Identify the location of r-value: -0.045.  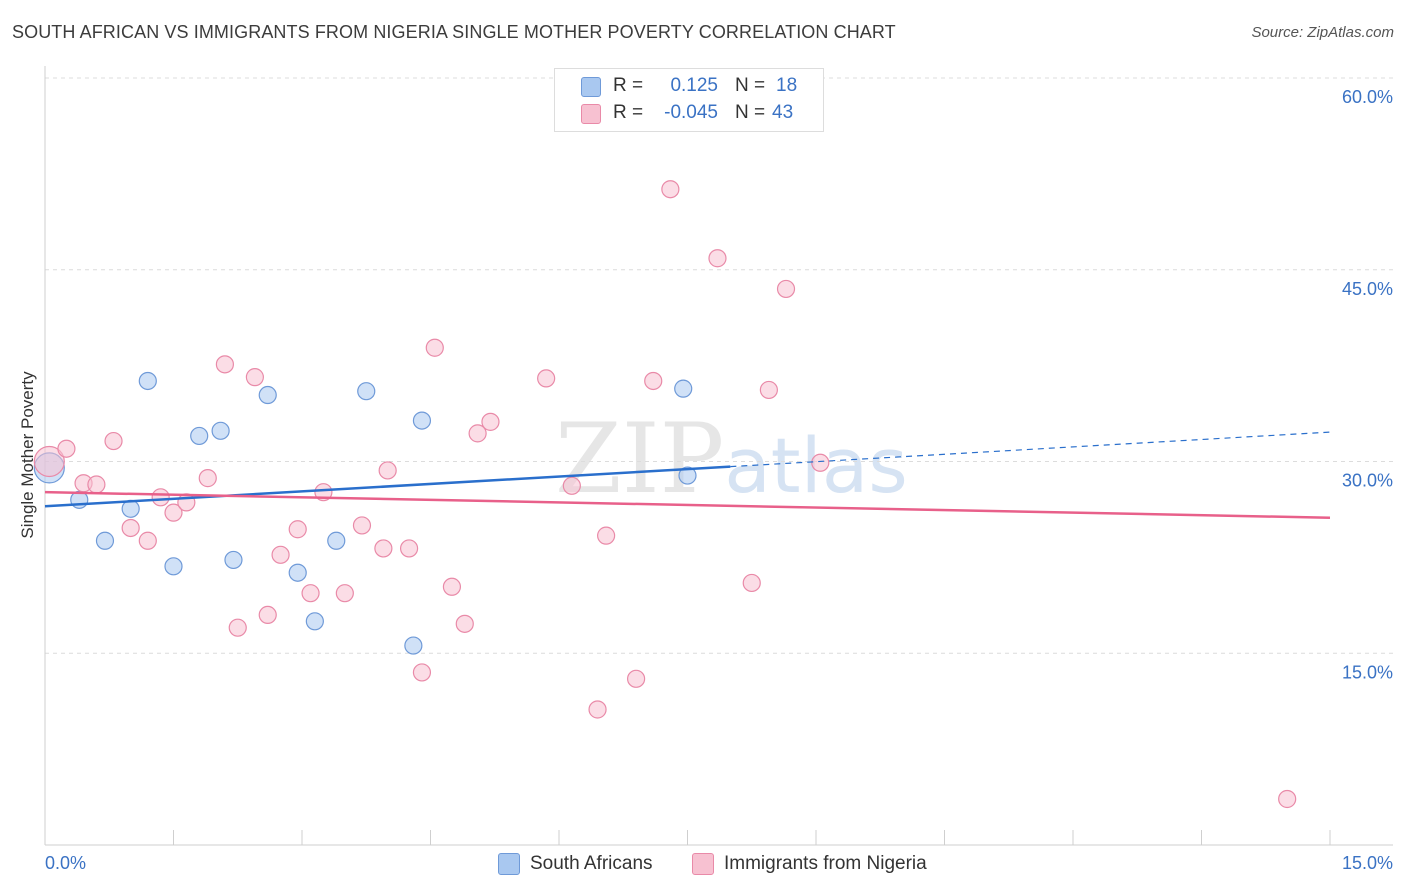
(691, 112).